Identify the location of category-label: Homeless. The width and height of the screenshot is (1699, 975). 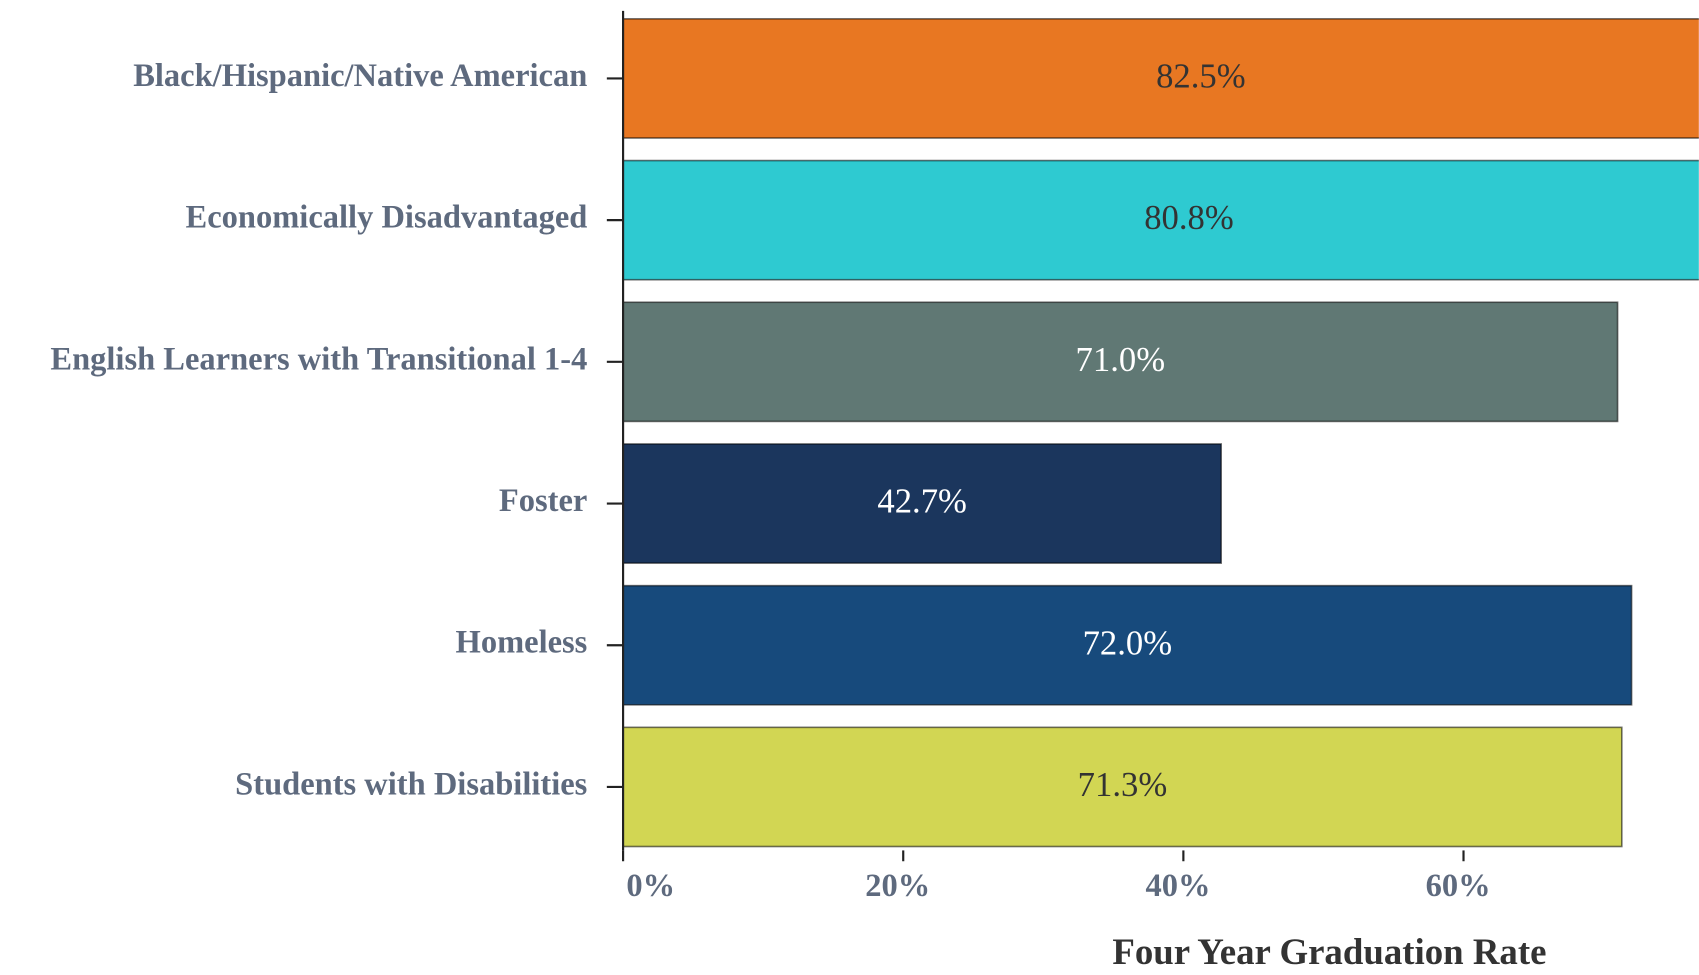
(522, 643).